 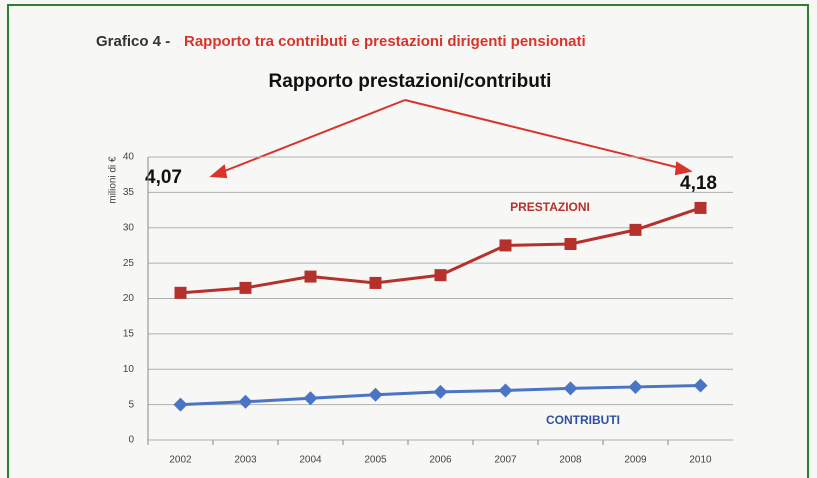 I want to click on y-tick-label: 0, so click(x=131, y=440).